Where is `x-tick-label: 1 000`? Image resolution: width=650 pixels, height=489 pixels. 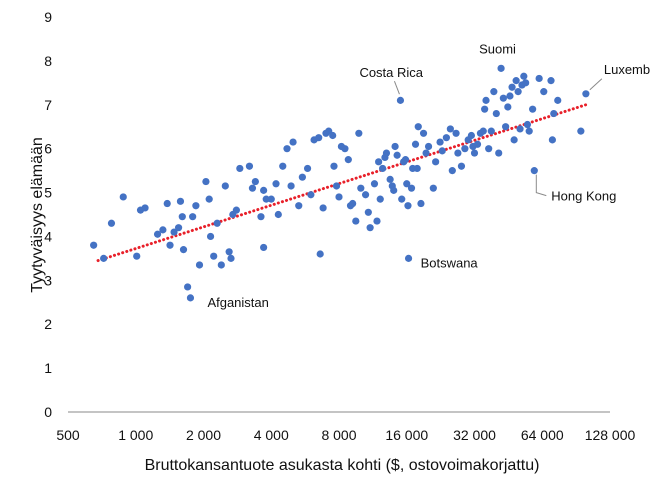 x-tick-label: 1 000 is located at coordinates (135, 435).